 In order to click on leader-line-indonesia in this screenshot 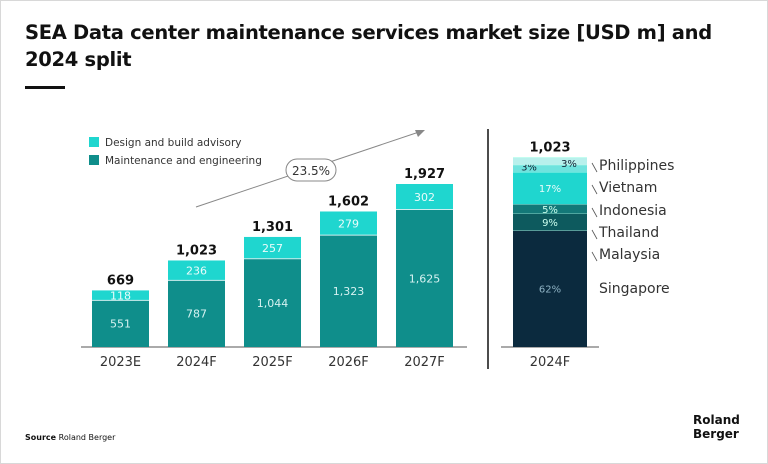, I will do `click(594, 212)`.